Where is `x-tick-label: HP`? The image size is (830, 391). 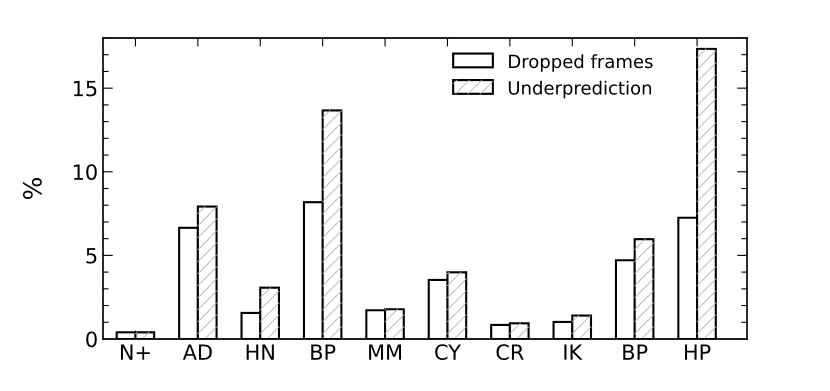 x-tick-label: HP is located at coordinates (697, 352).